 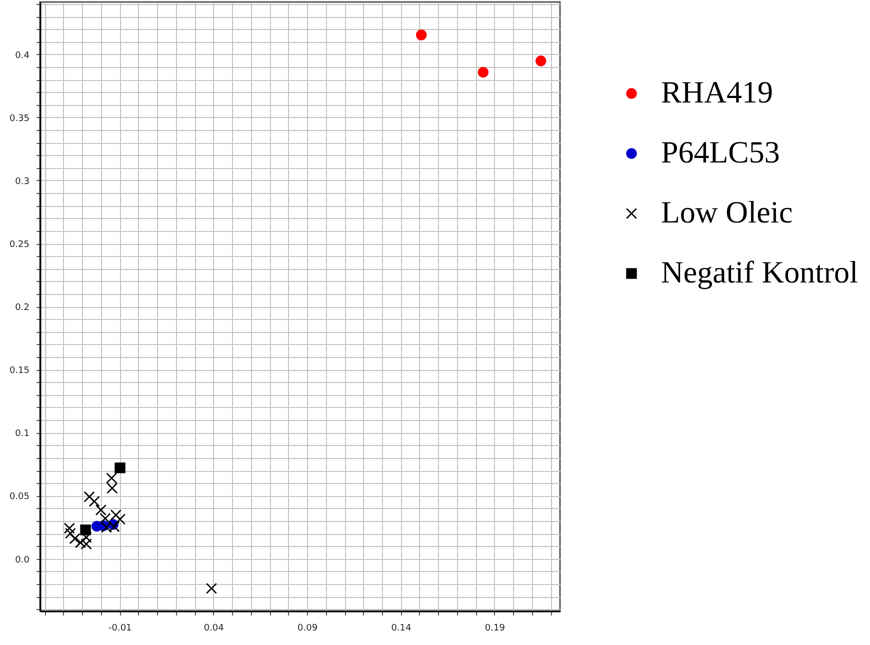 What do you see at coordinates (717, 92) in the screenshot?
I see `legend-label: RHA419` at bounding box center [717, 92].